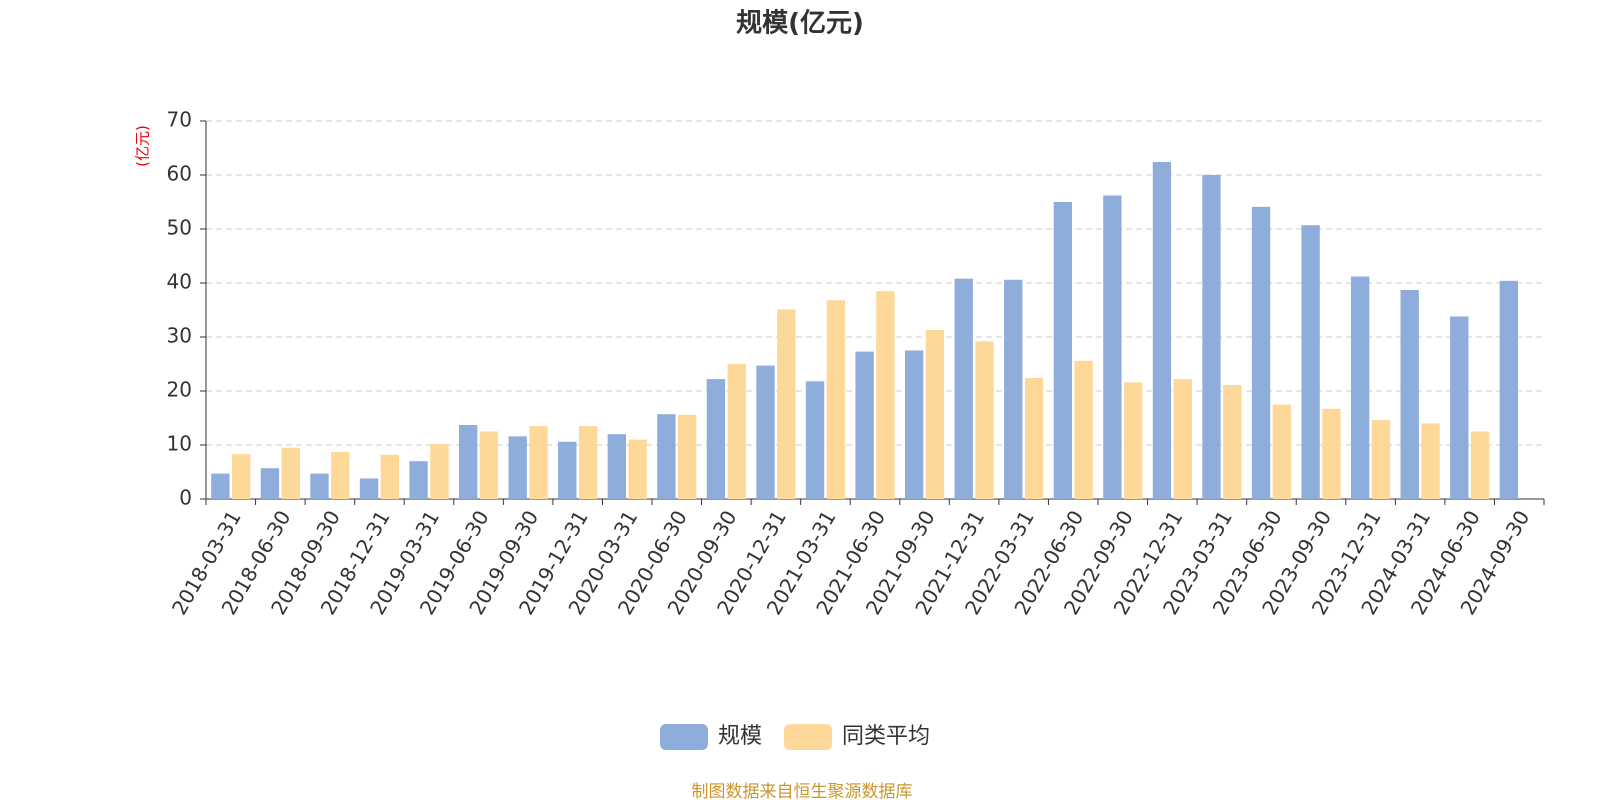 This screenshot has height=800, width=1600. What do you see at coordinates (886, 736) in the screenshot?
I see `legend-label: 同类平均` at bounding box center [886, 736].